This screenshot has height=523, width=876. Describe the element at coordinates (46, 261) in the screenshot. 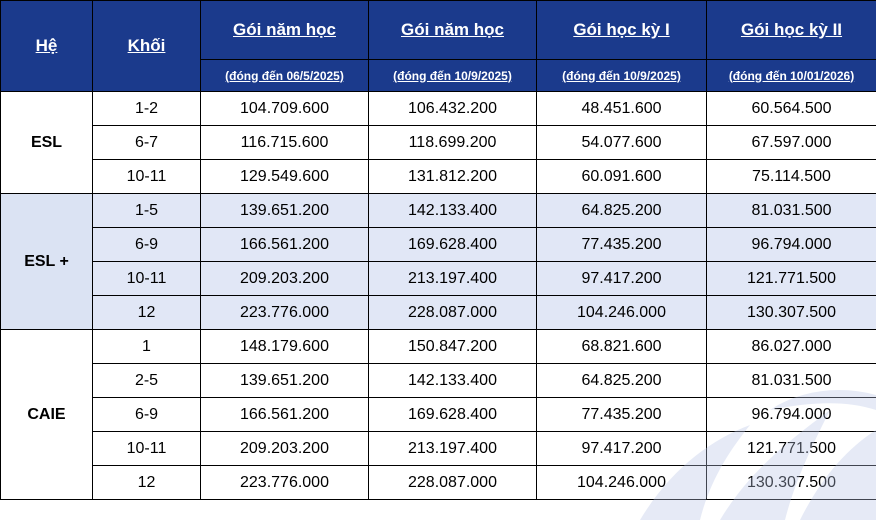

I see `program-name-esl-plus: ESL +` at that location.